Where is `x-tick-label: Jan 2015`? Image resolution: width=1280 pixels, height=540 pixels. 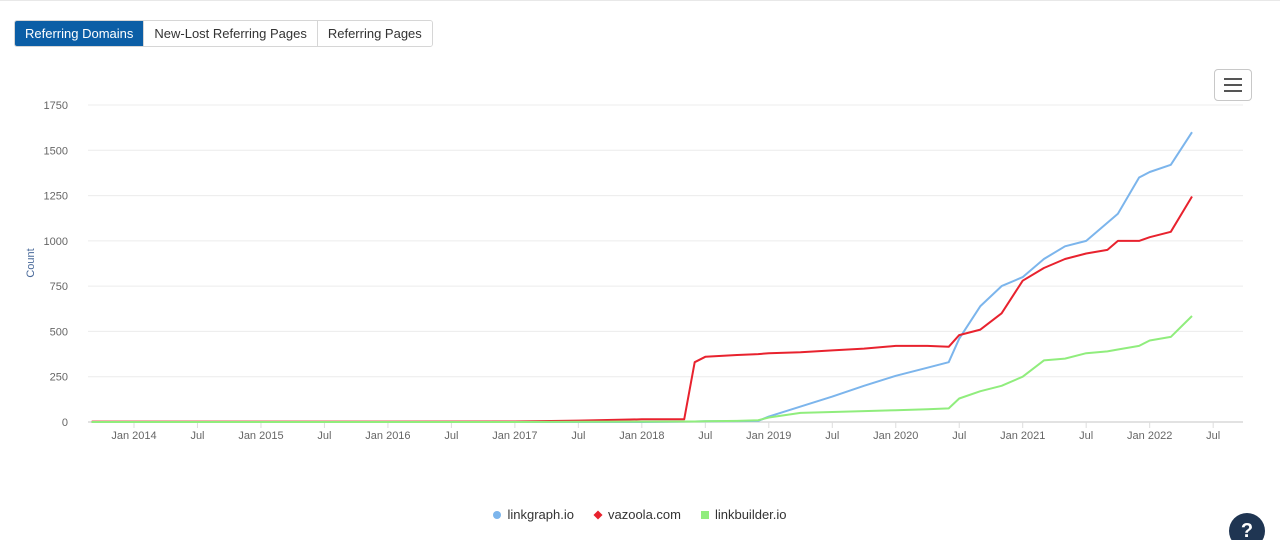
x-tick-label: Jan 2015 is located at coordinates (260, 436).